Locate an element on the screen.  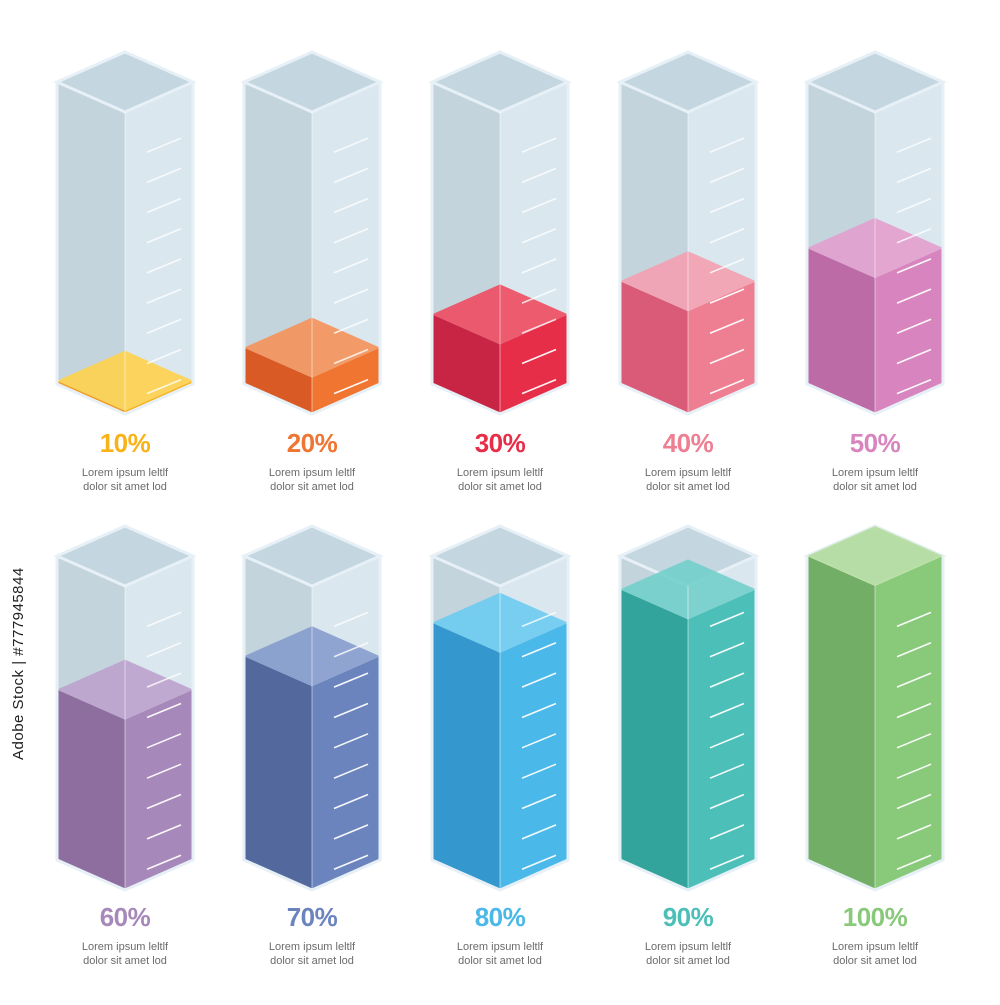
value-label: 30% is located at coordinates (500, 443).